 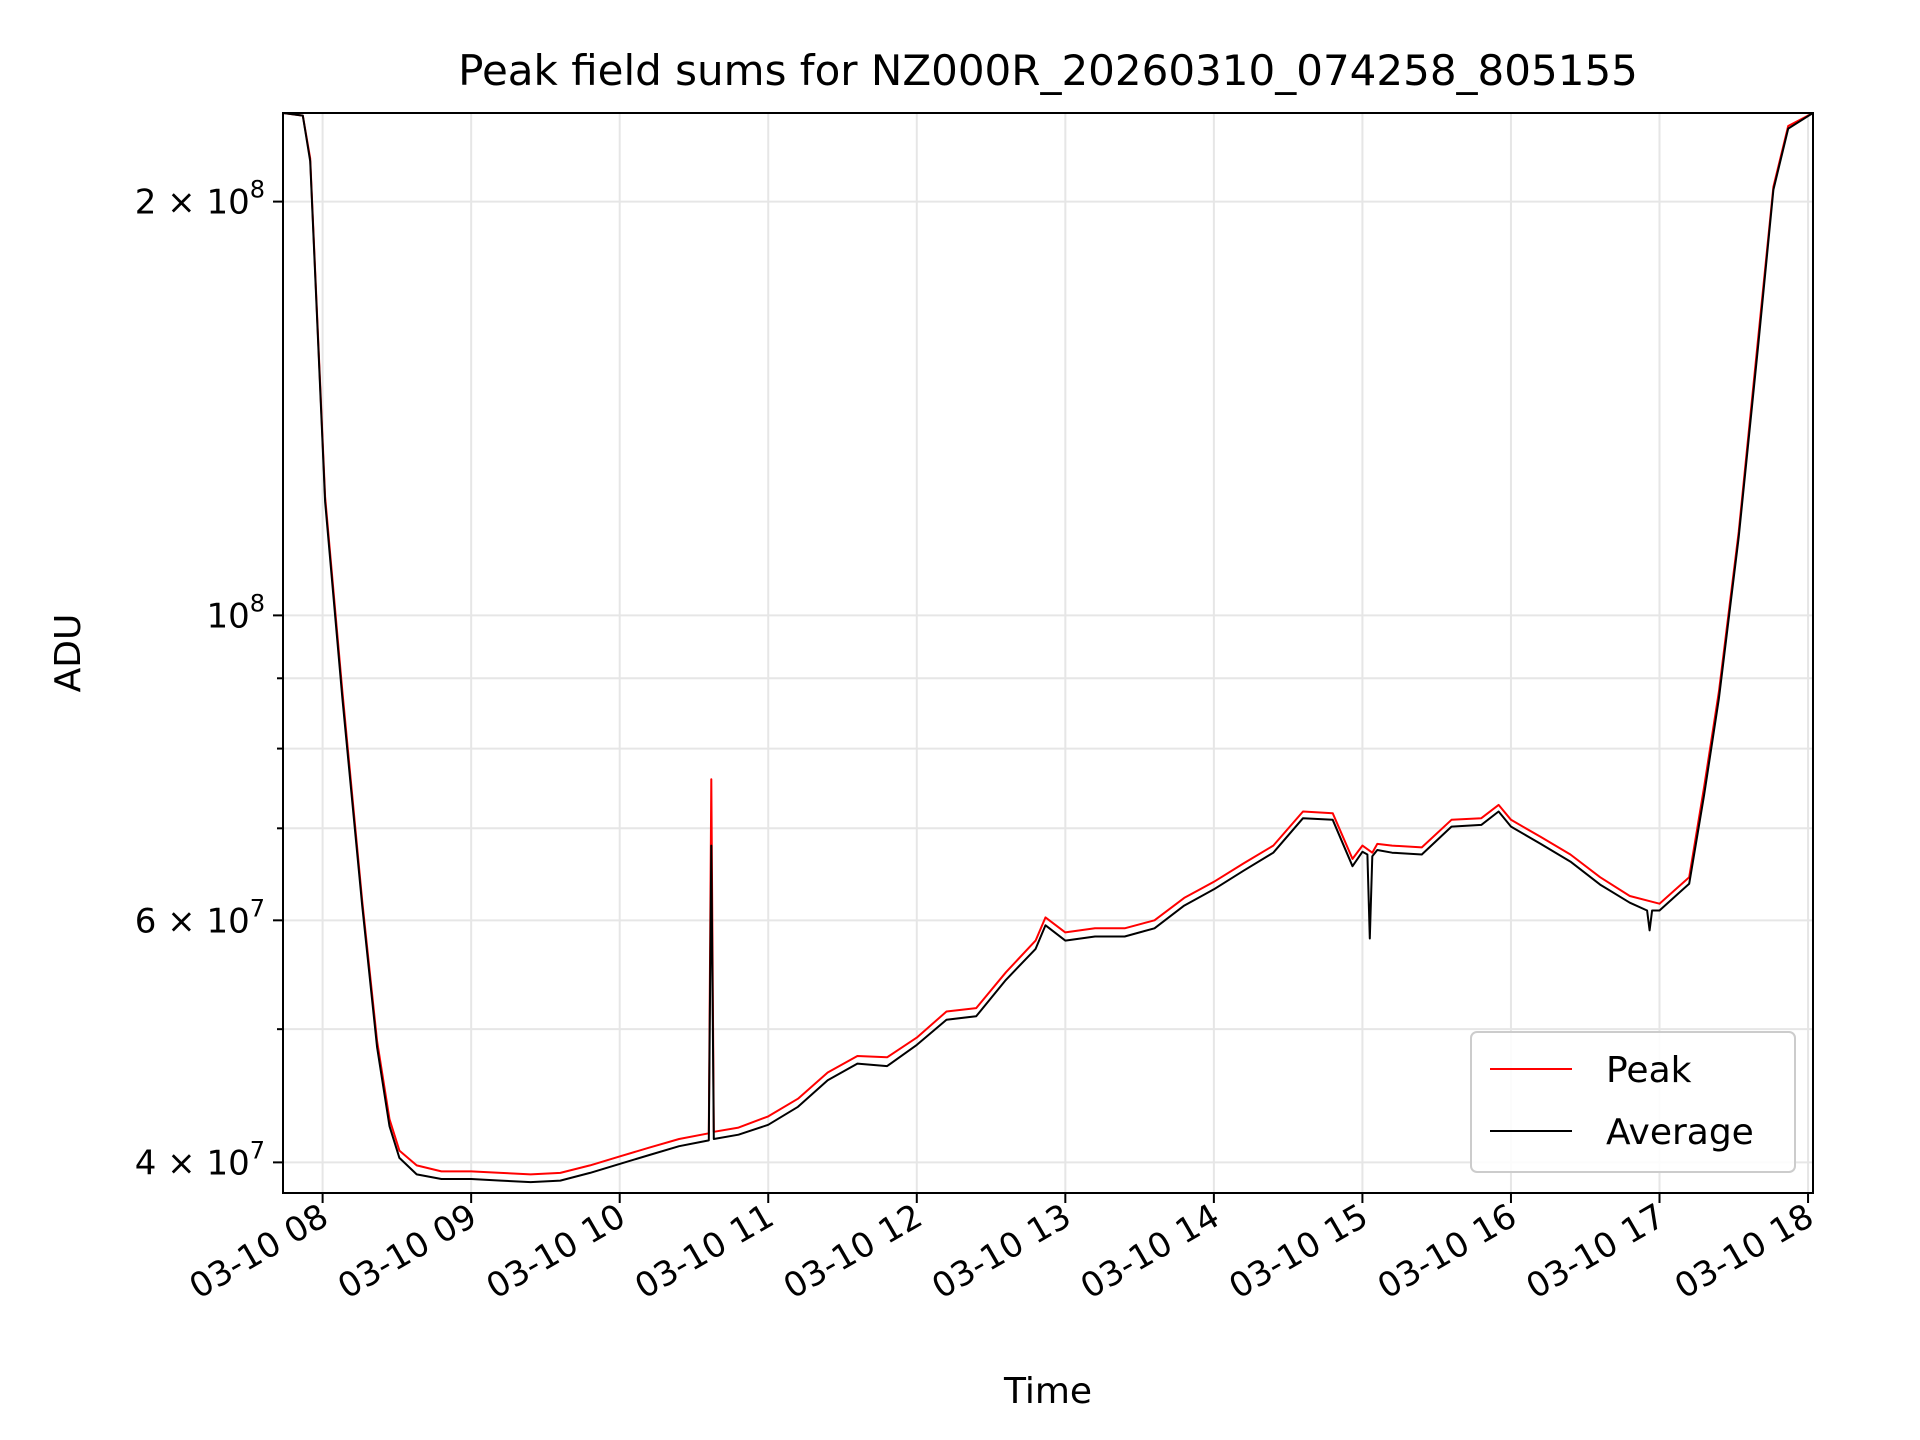 I want to click on y-tick-label: 6 × 107, so click(x=200, y=917).